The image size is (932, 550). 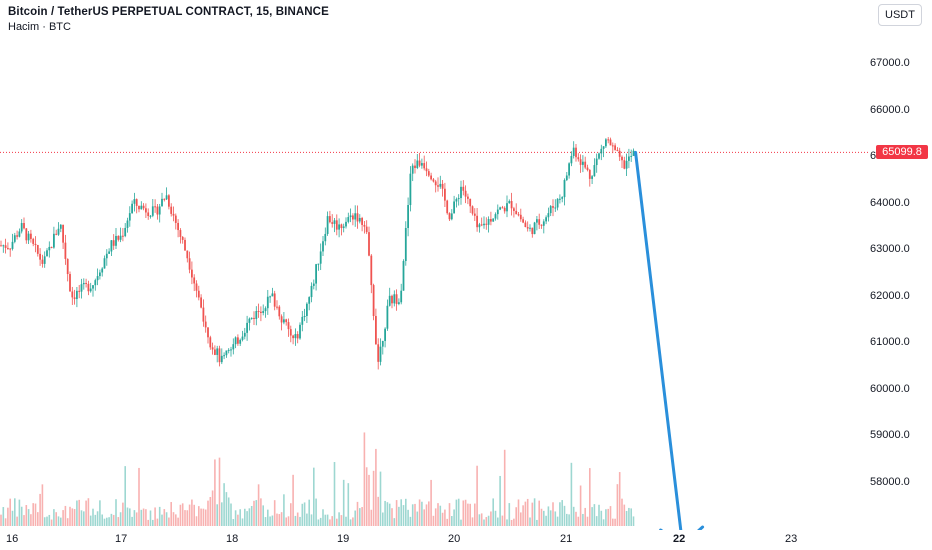 I want to click on volume-indicator-label: Hacim · BTC, so click(x=39, y=27).